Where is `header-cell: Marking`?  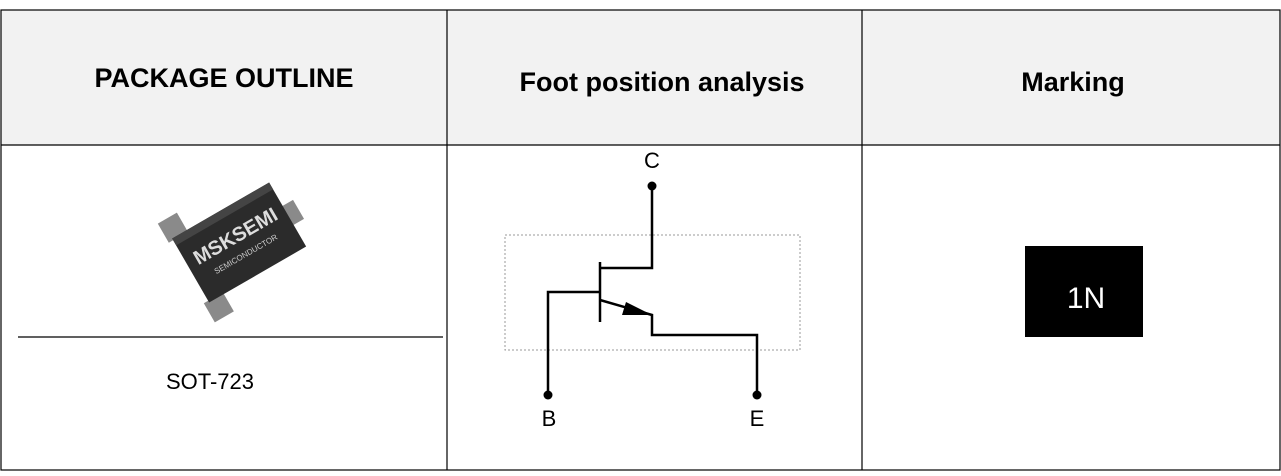
header-cell: Marking is located at coordinates (1073, 82).